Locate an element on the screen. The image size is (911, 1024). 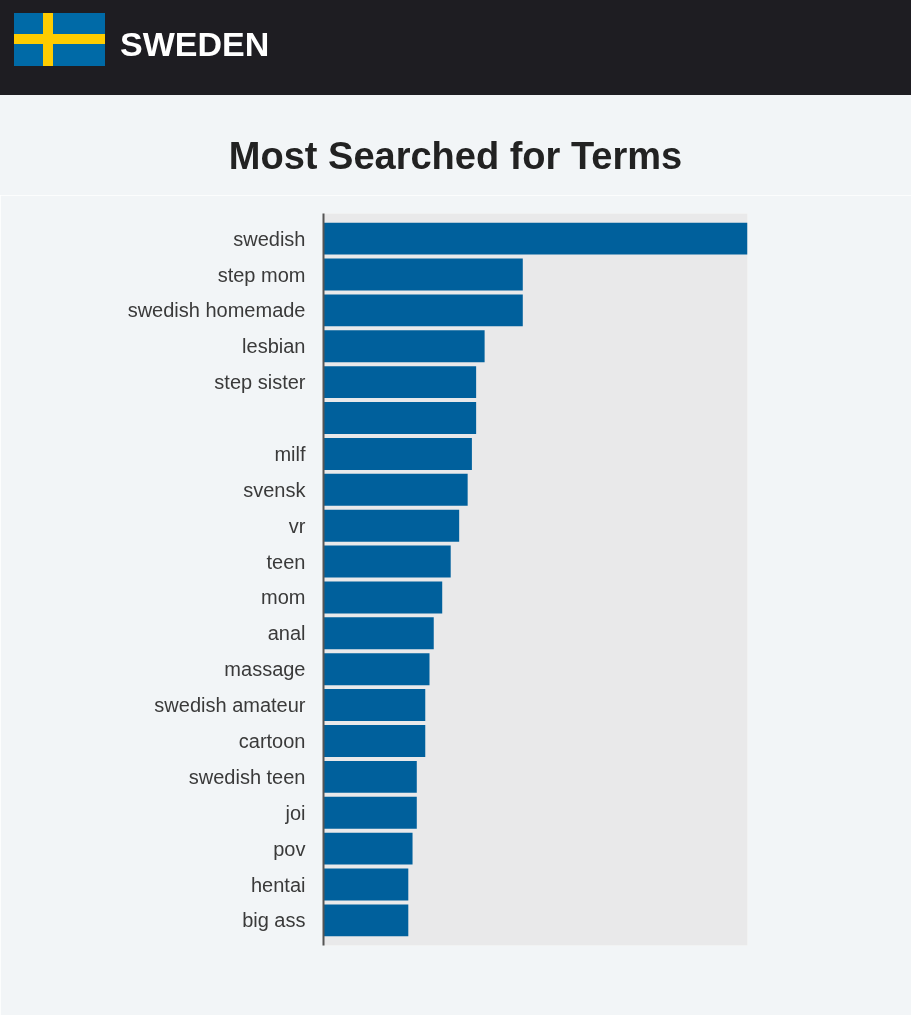
y-tick-label: swedish is located at coordinates (269, 238).